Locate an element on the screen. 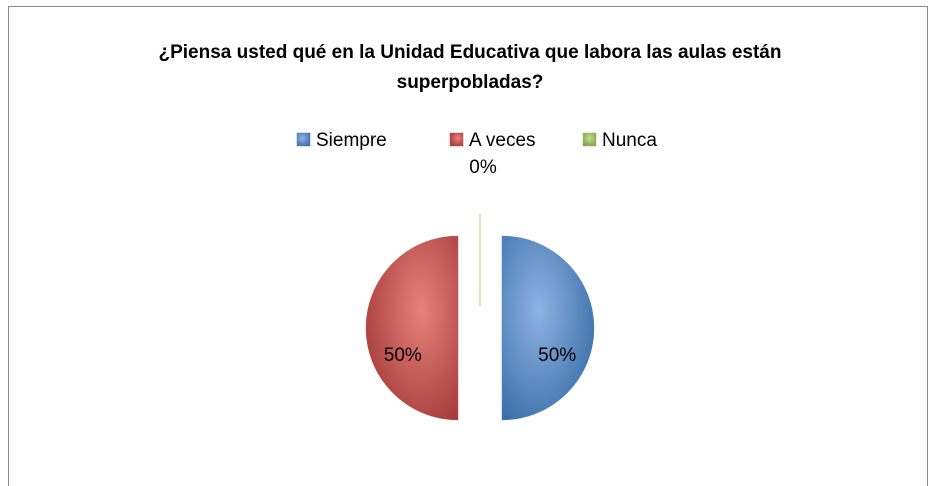  legend-label: Nunca is located at coordinates (629, 140).